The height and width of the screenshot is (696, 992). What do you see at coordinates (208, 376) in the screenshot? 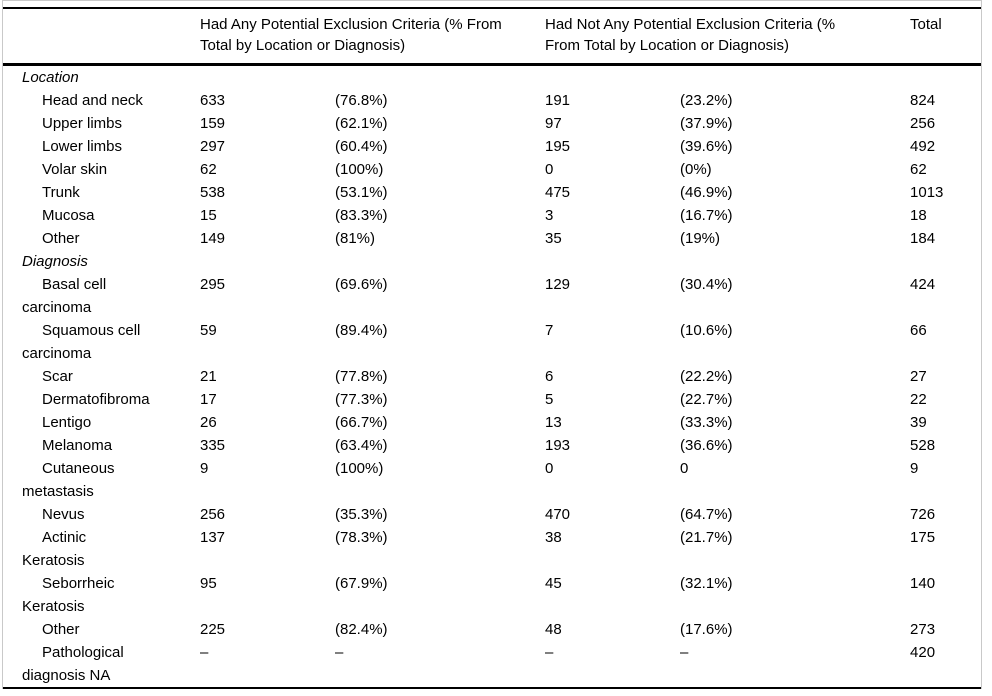
I see `count-had-any-cell: 21` at bounding box center [208, 376].